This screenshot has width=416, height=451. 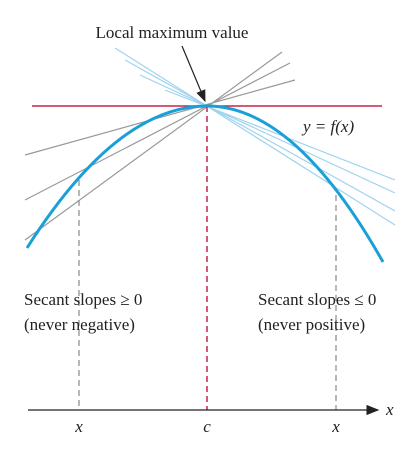 I want to click on title: Local maximum value, so click(x=172, y=32).